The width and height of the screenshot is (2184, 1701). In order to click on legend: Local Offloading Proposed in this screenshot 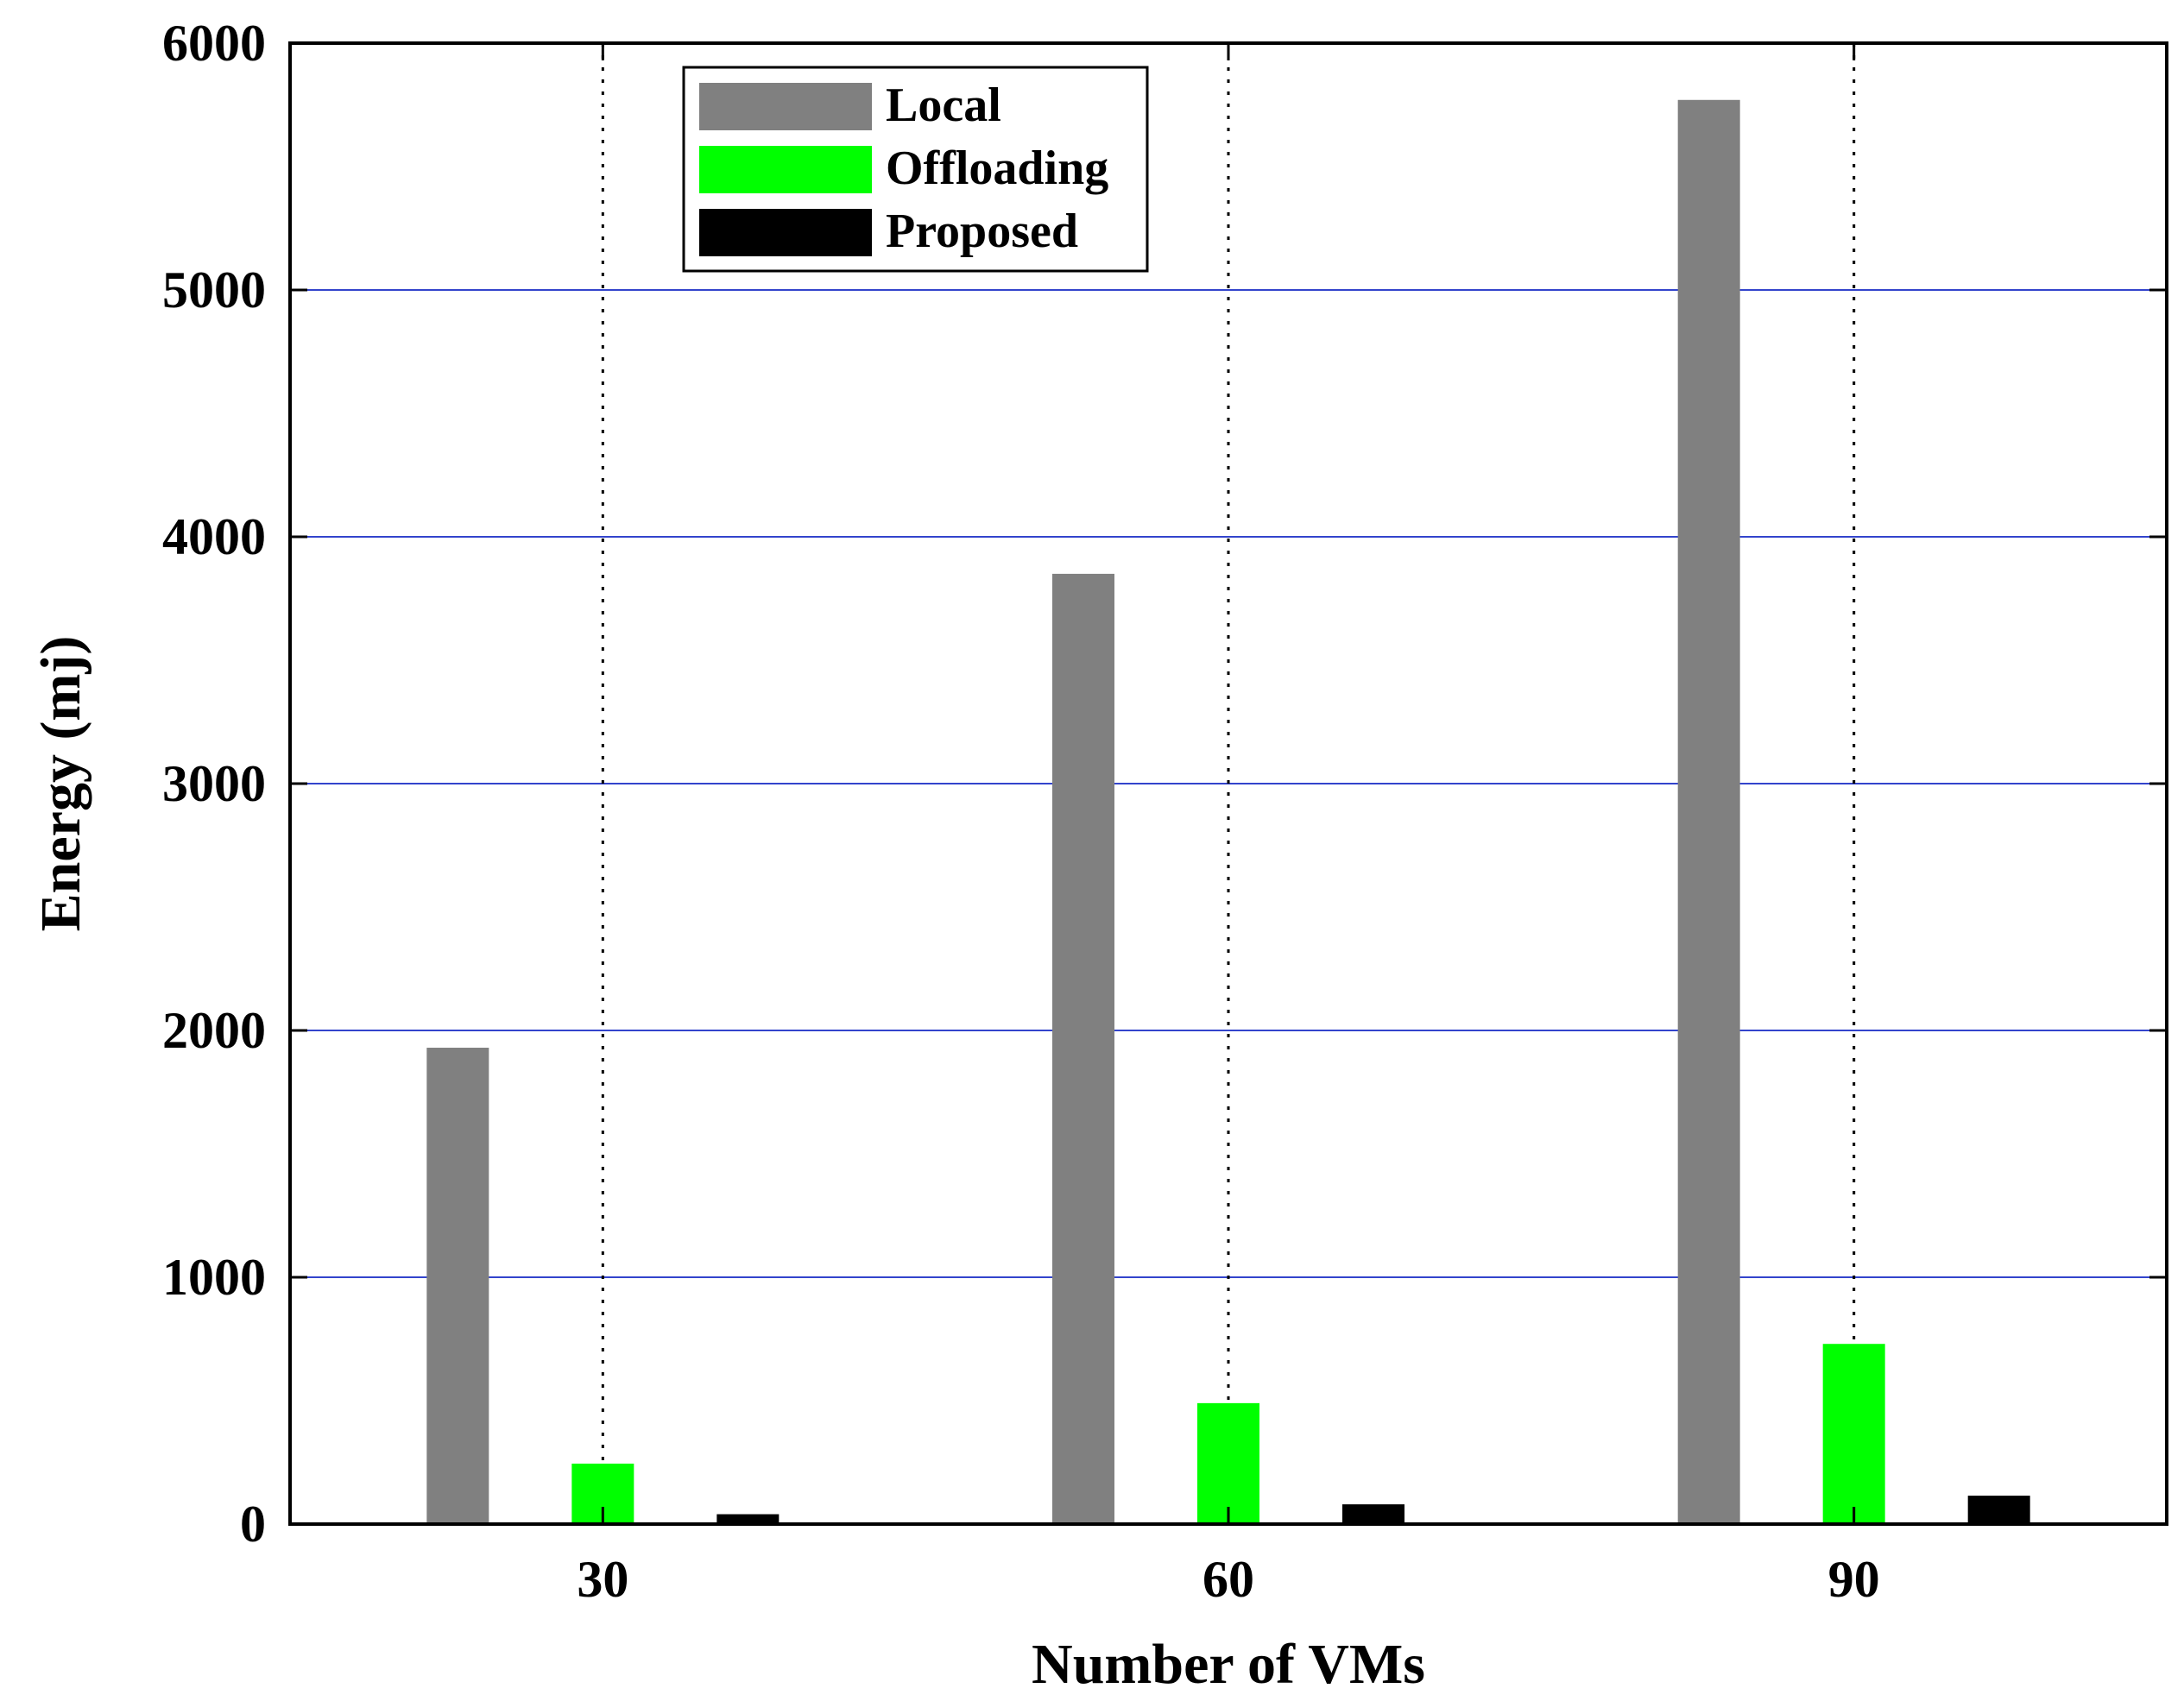, I will do `click(916, 170)`.